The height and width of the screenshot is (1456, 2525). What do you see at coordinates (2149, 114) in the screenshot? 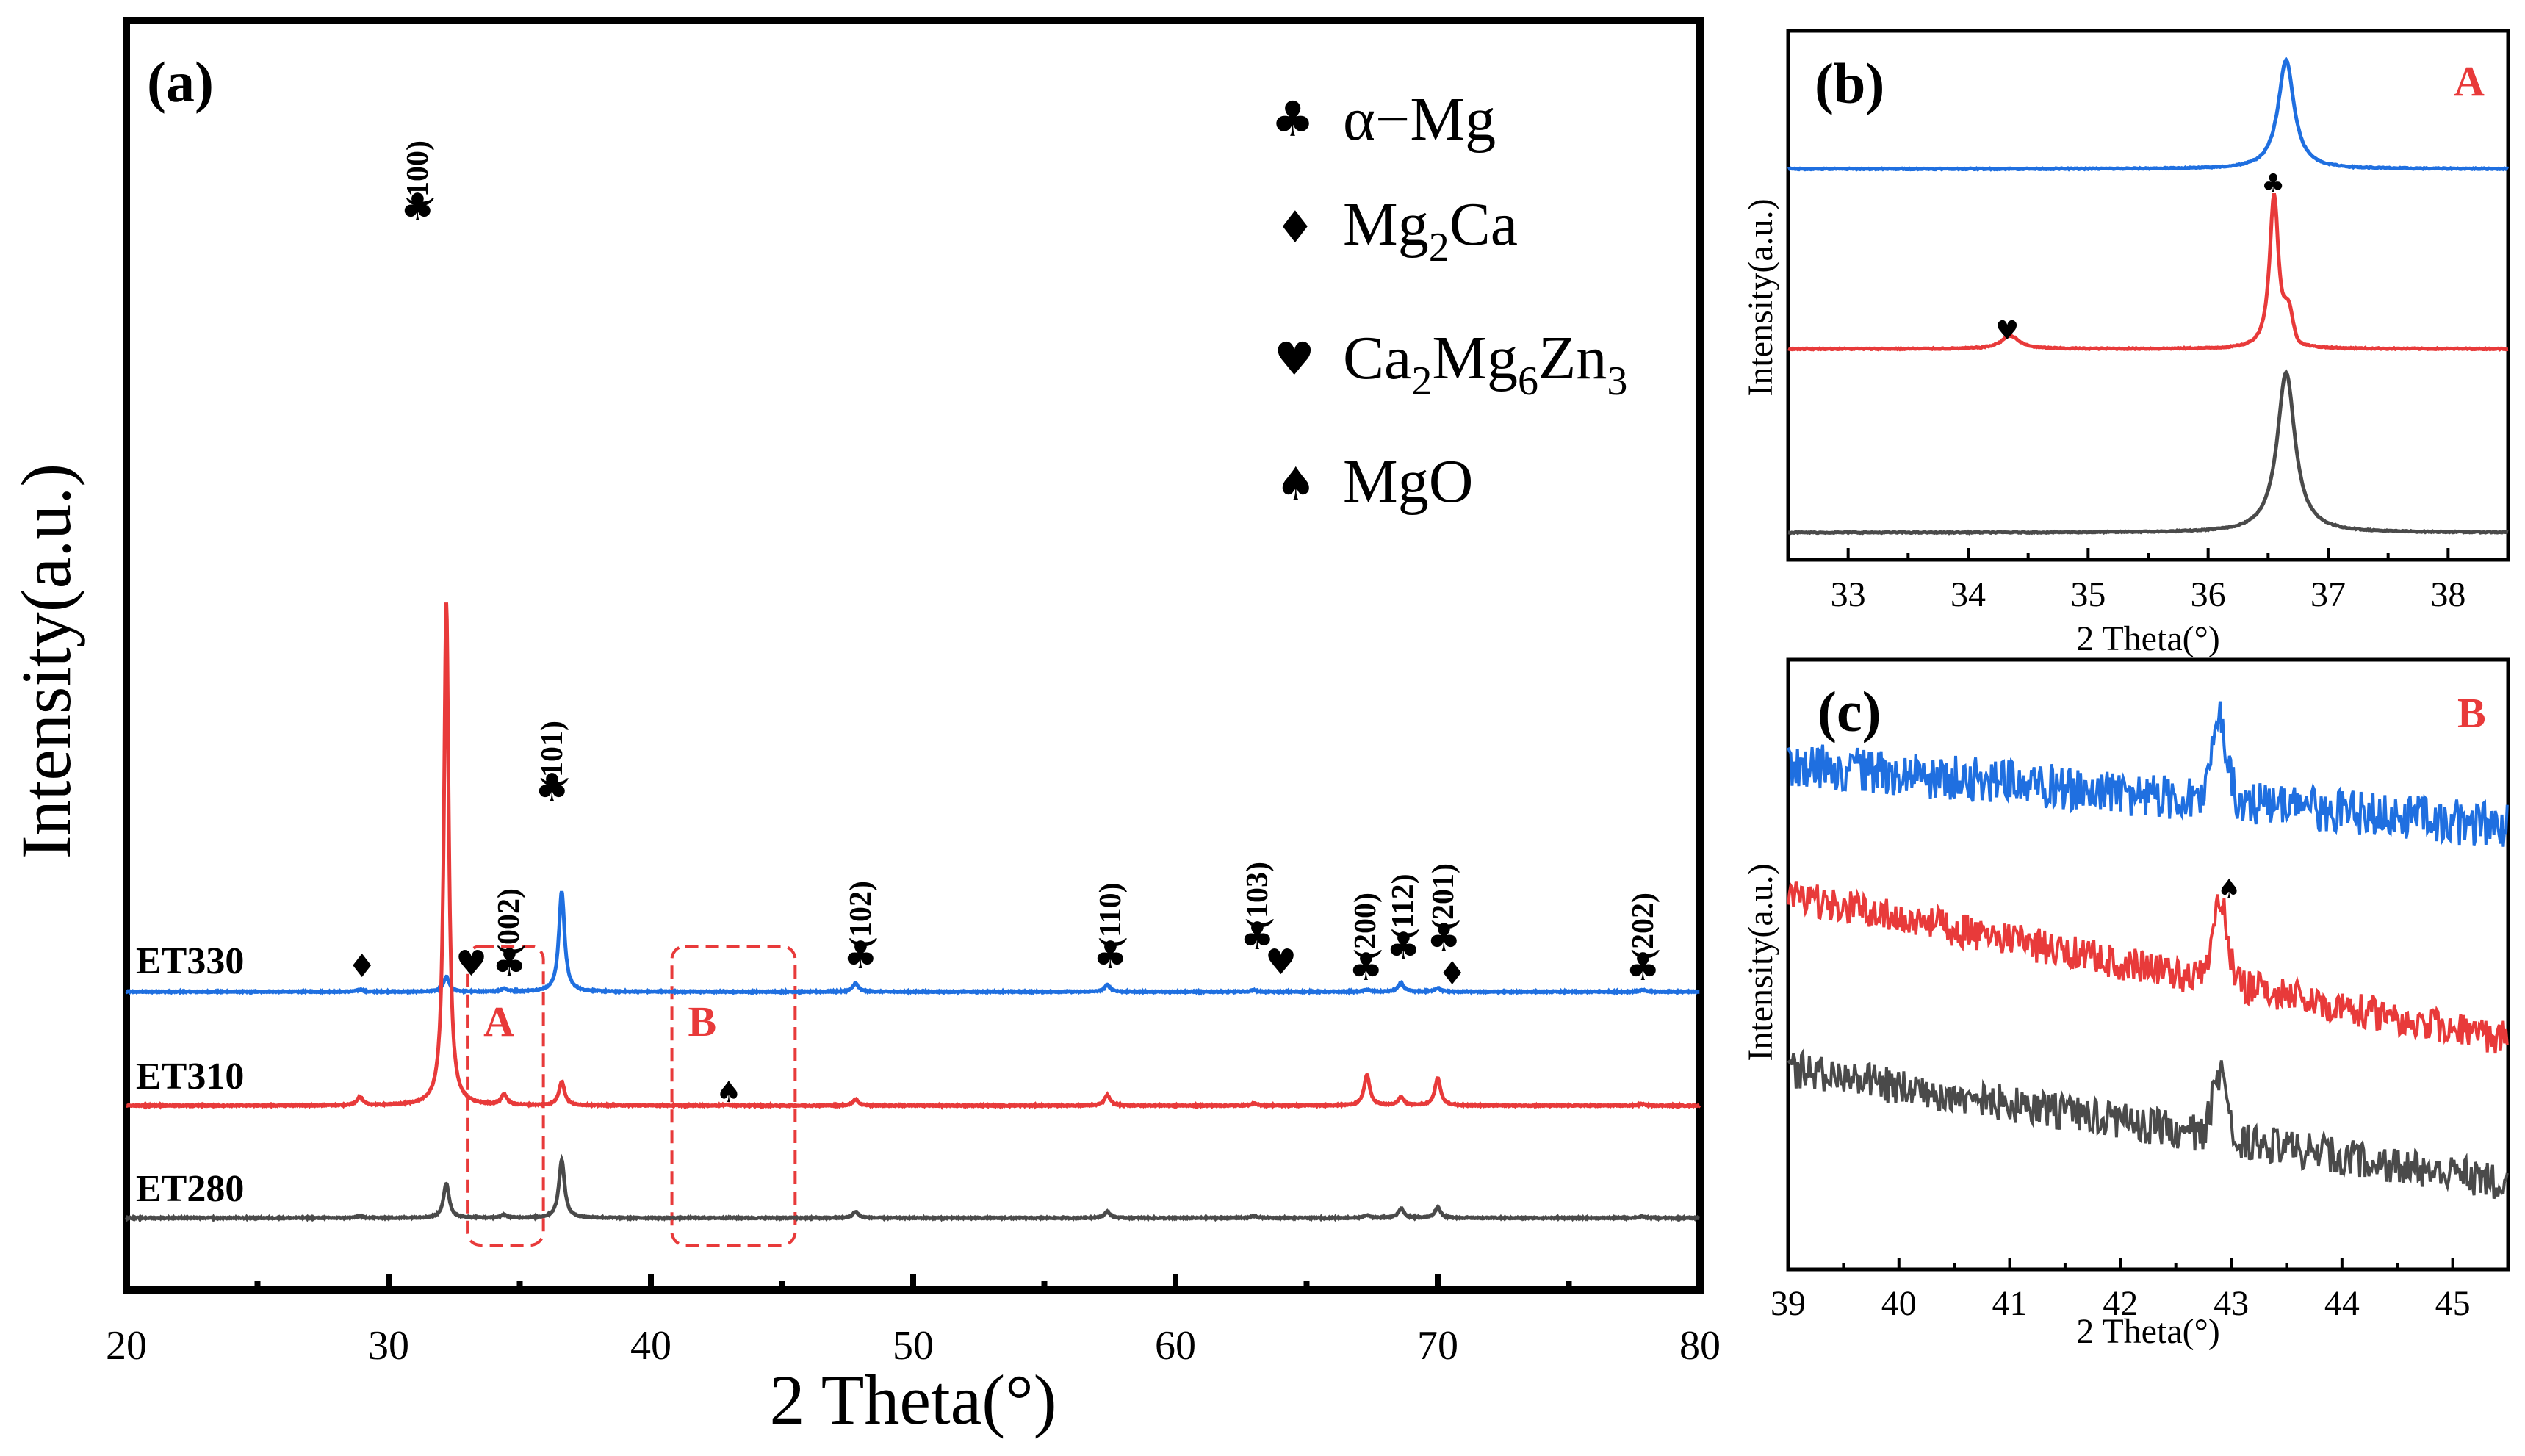
I see `panel-b-series-et330` at bounding box center [2149, 114].